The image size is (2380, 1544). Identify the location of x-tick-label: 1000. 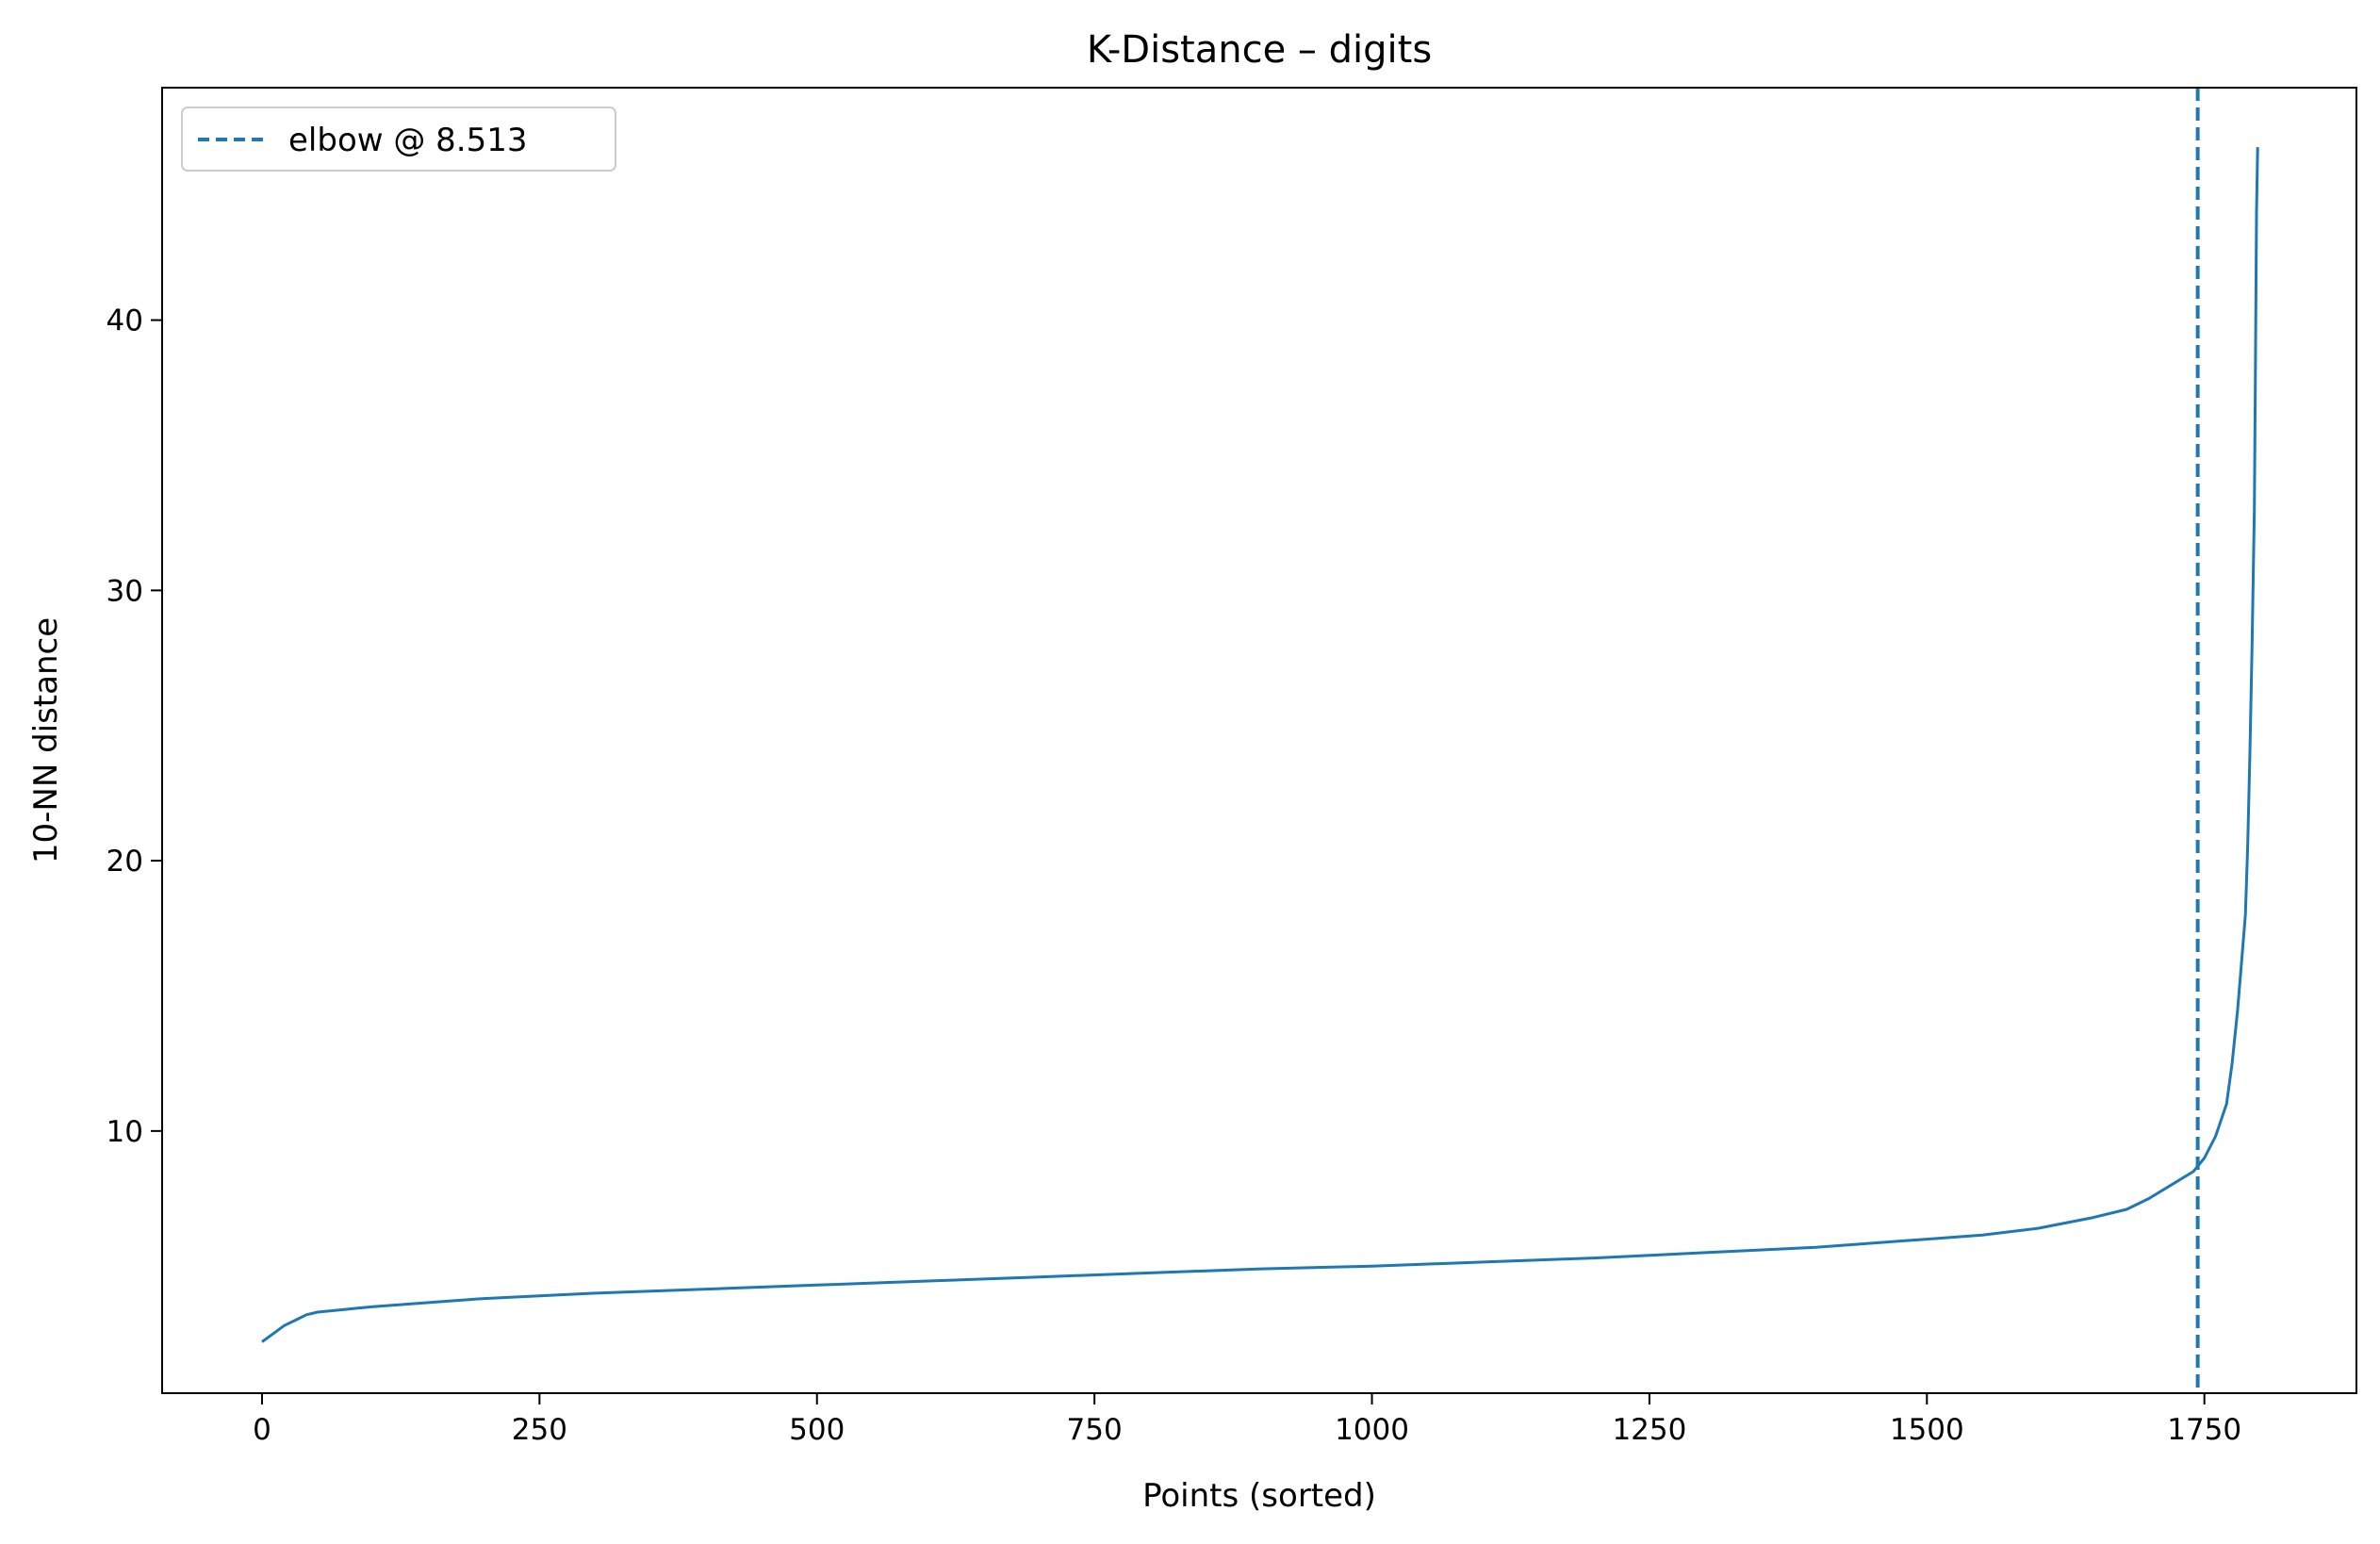
(1372, 1430).